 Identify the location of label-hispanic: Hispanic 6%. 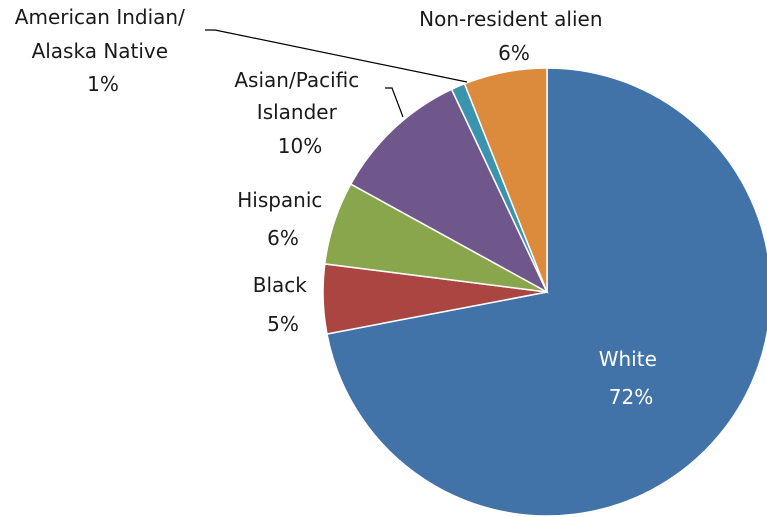
(283, 219).